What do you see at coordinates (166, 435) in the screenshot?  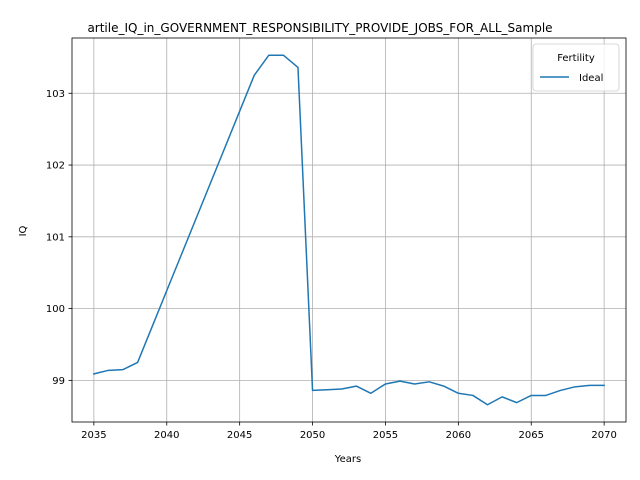 I see `x-tick-label: 2040` at bounding box center [166, 435].